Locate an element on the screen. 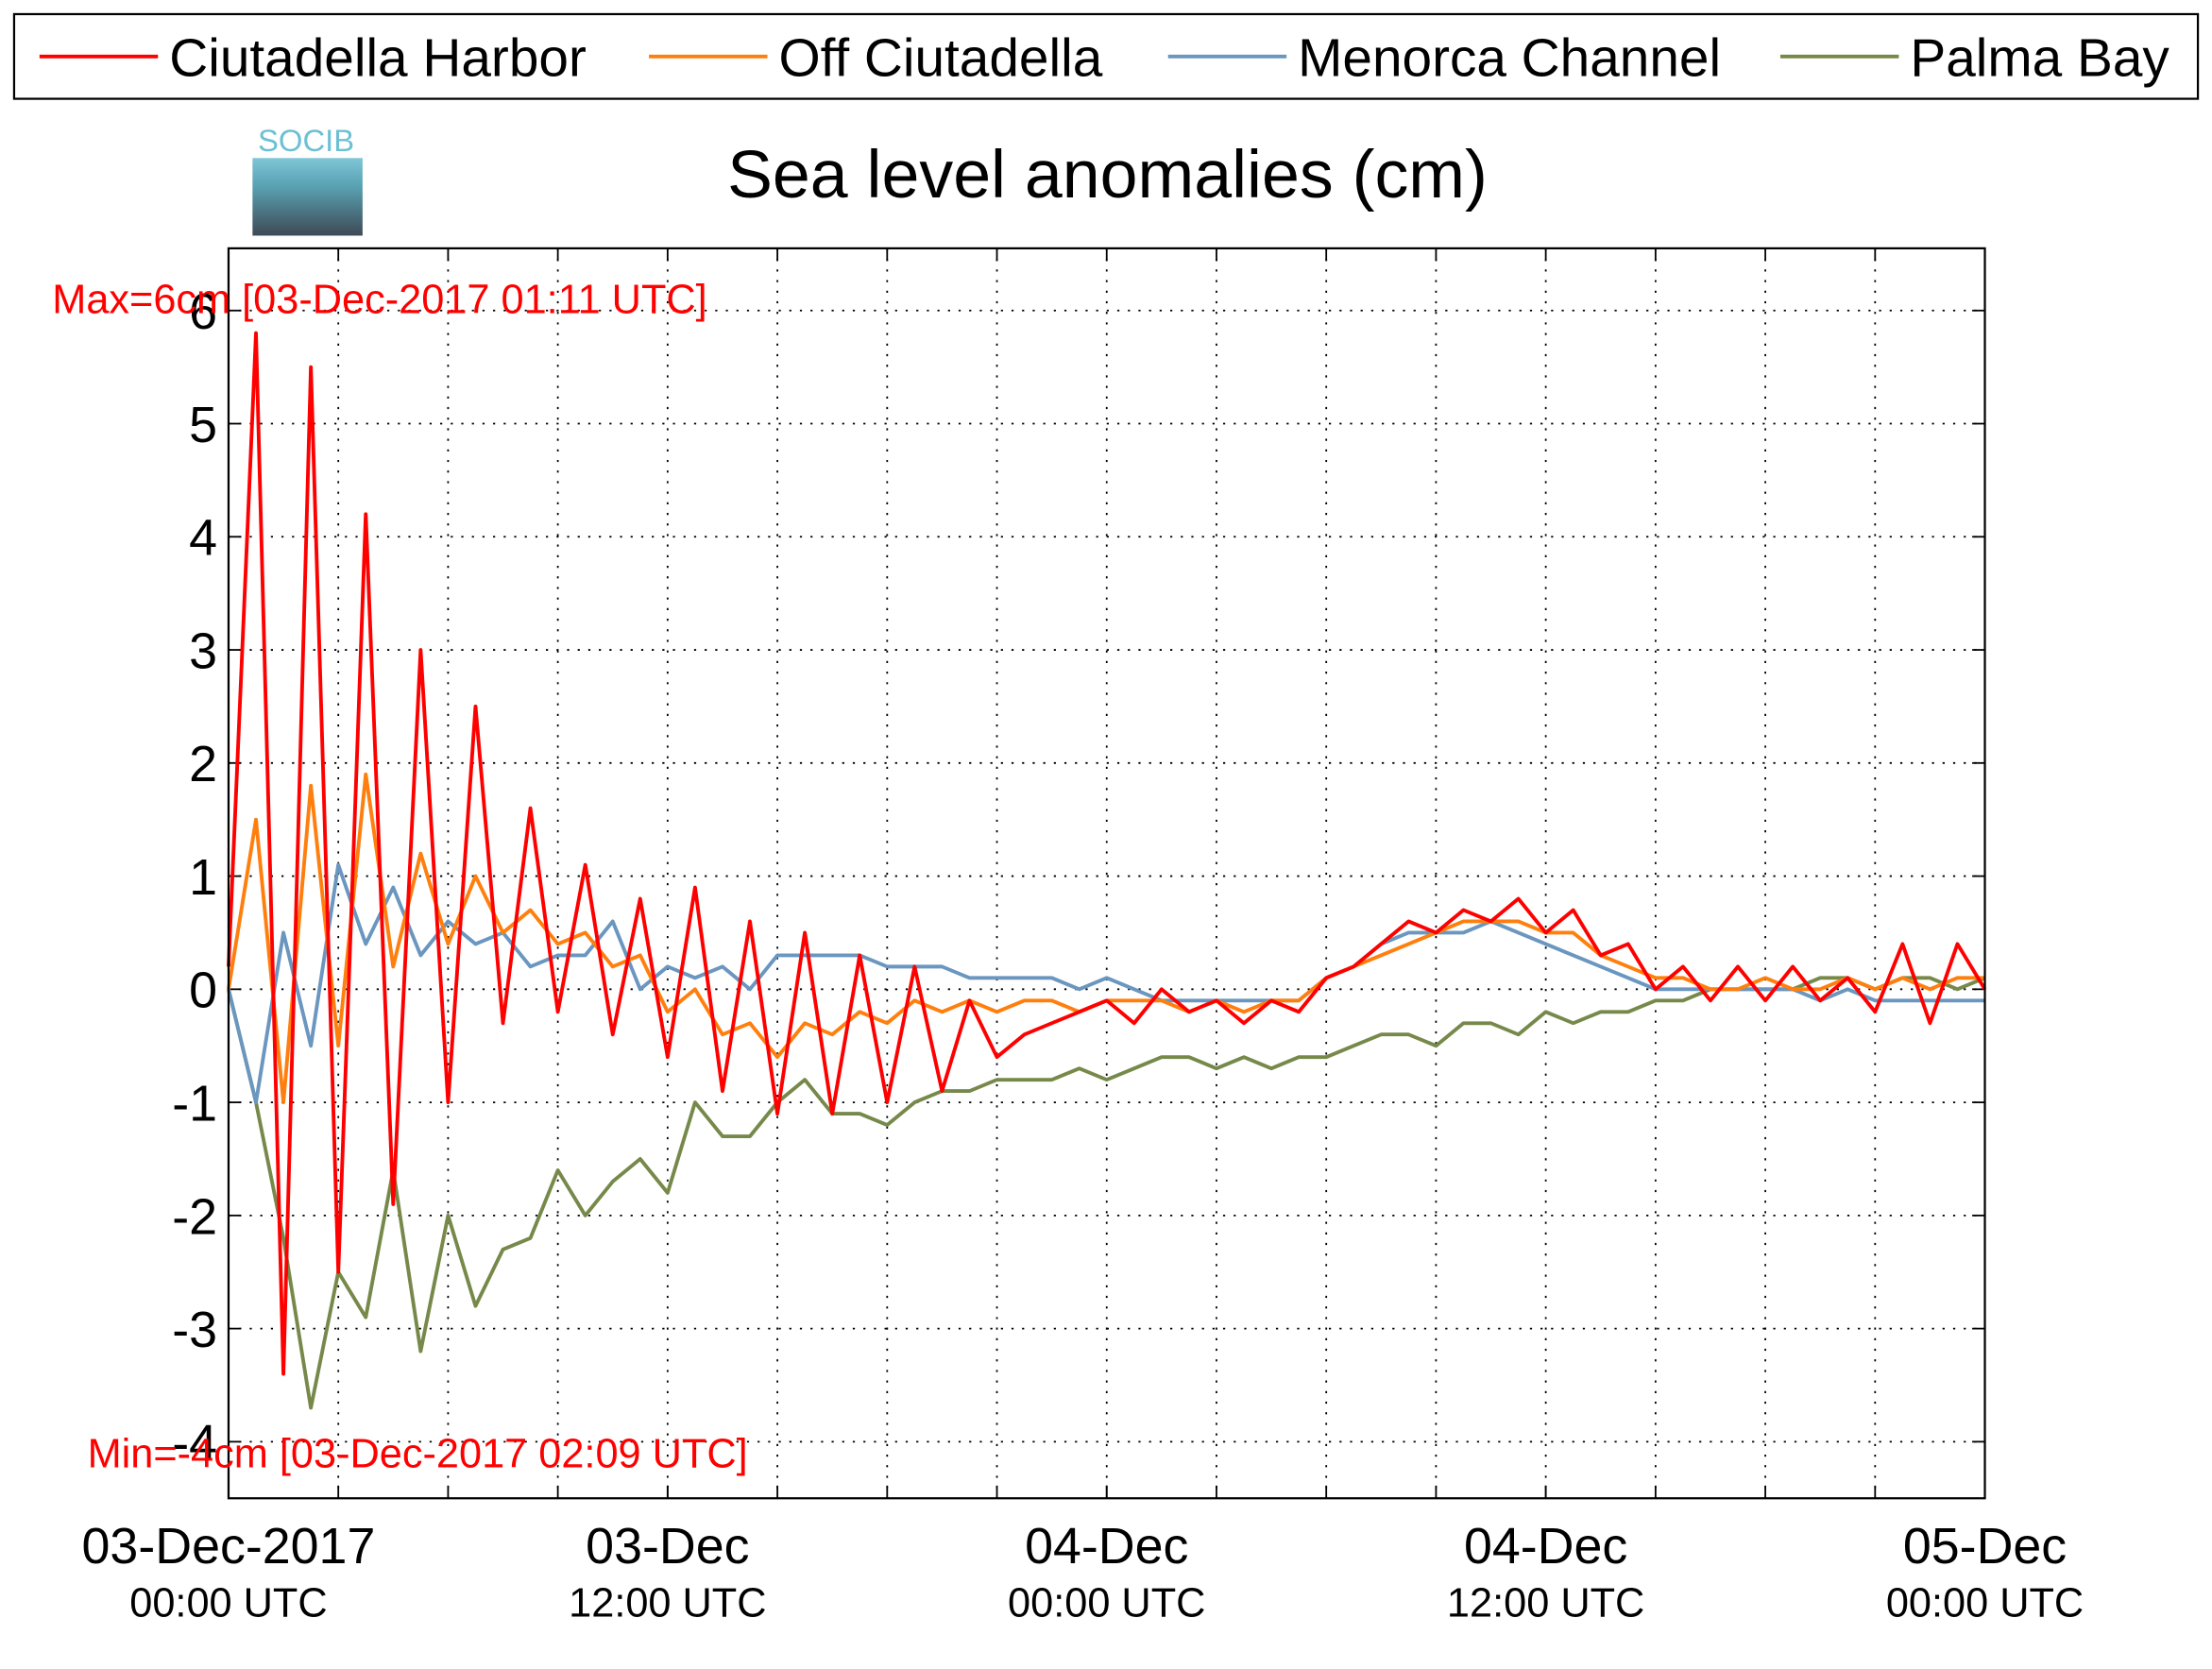 This screenshot has height=1669, width=2212. annotation: Min=-4cm [03-Dec-2017 02:09 UTC] is located at coordinates (418, 1453).